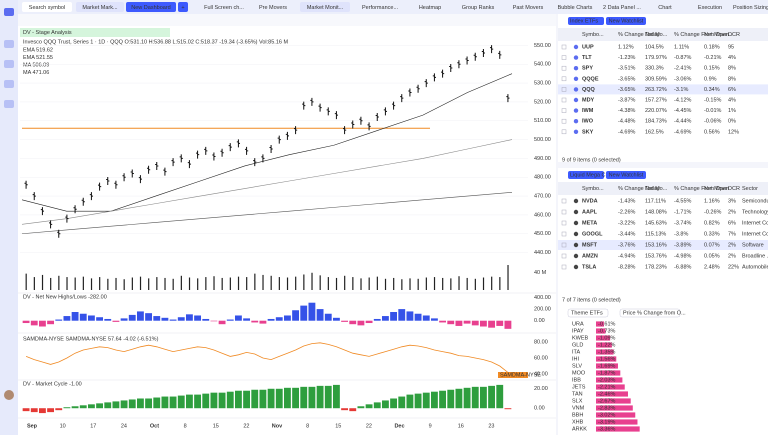 The image size is (768, 435). What do you see at coordinates (542, 159) in the screenshot?
I see `y-tick-label: 490.00` at bounding box center [542, 159].